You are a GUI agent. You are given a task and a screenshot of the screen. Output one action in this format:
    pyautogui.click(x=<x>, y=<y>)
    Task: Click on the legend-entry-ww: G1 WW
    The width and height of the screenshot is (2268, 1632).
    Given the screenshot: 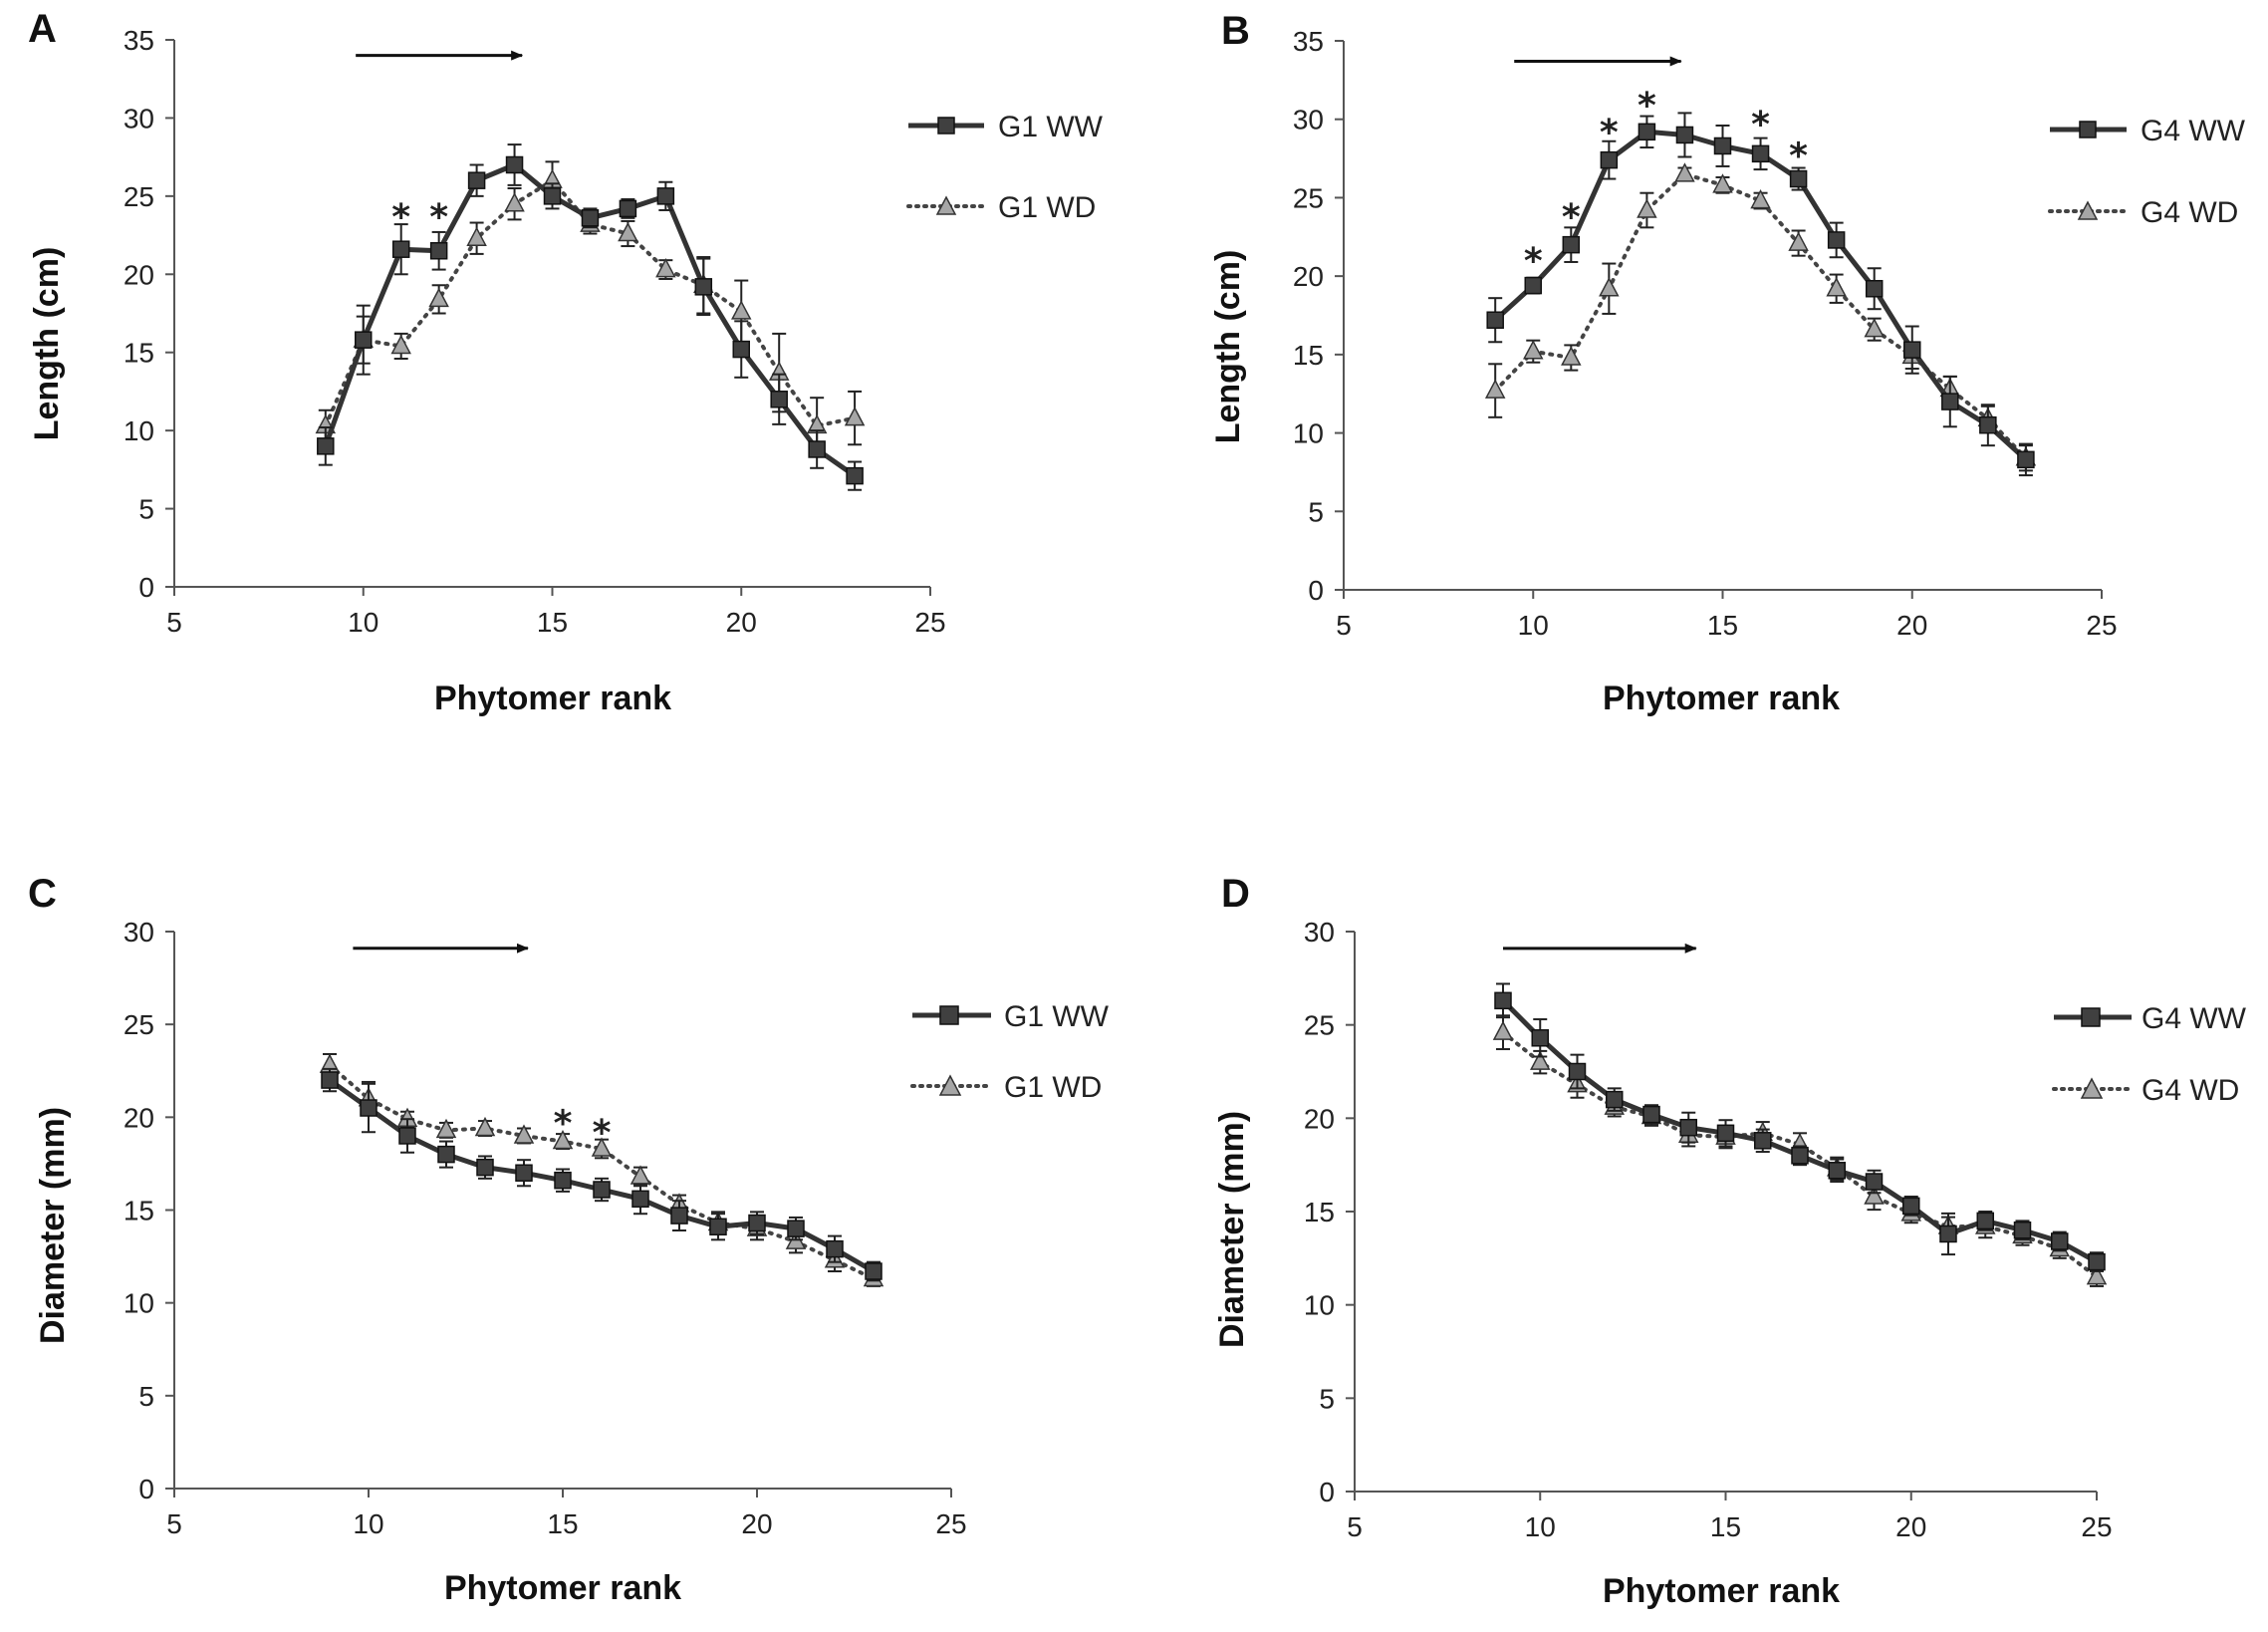 What is the action you would take?
    pyautogui.click(x=1006, y=127)
    